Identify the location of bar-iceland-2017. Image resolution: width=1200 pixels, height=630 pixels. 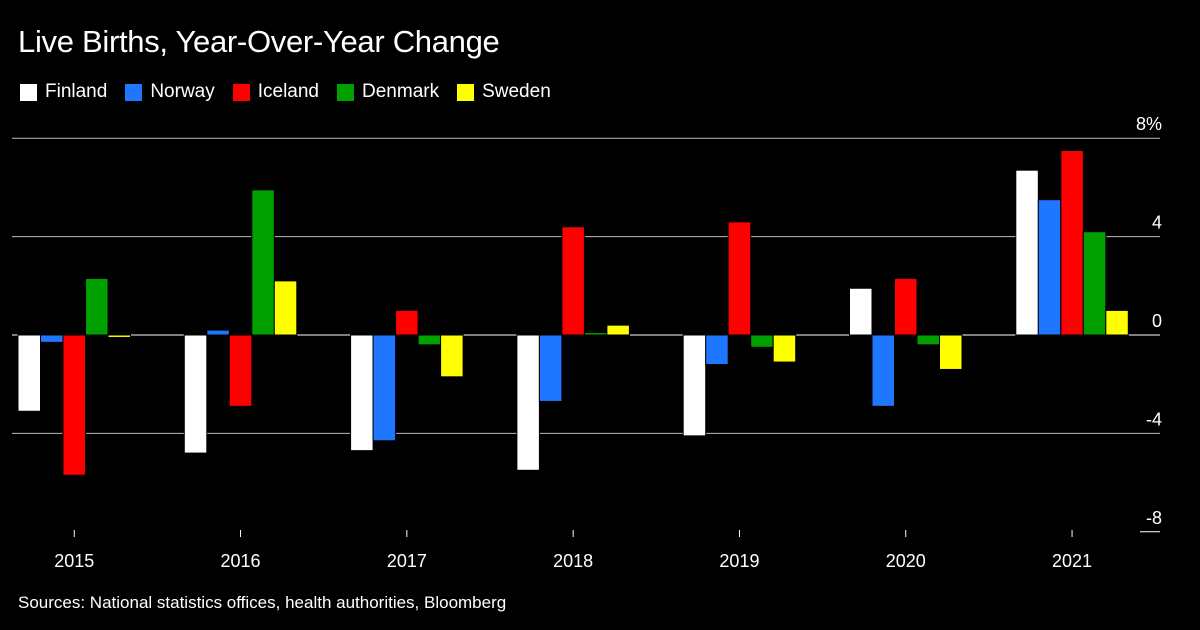
(407, 322).